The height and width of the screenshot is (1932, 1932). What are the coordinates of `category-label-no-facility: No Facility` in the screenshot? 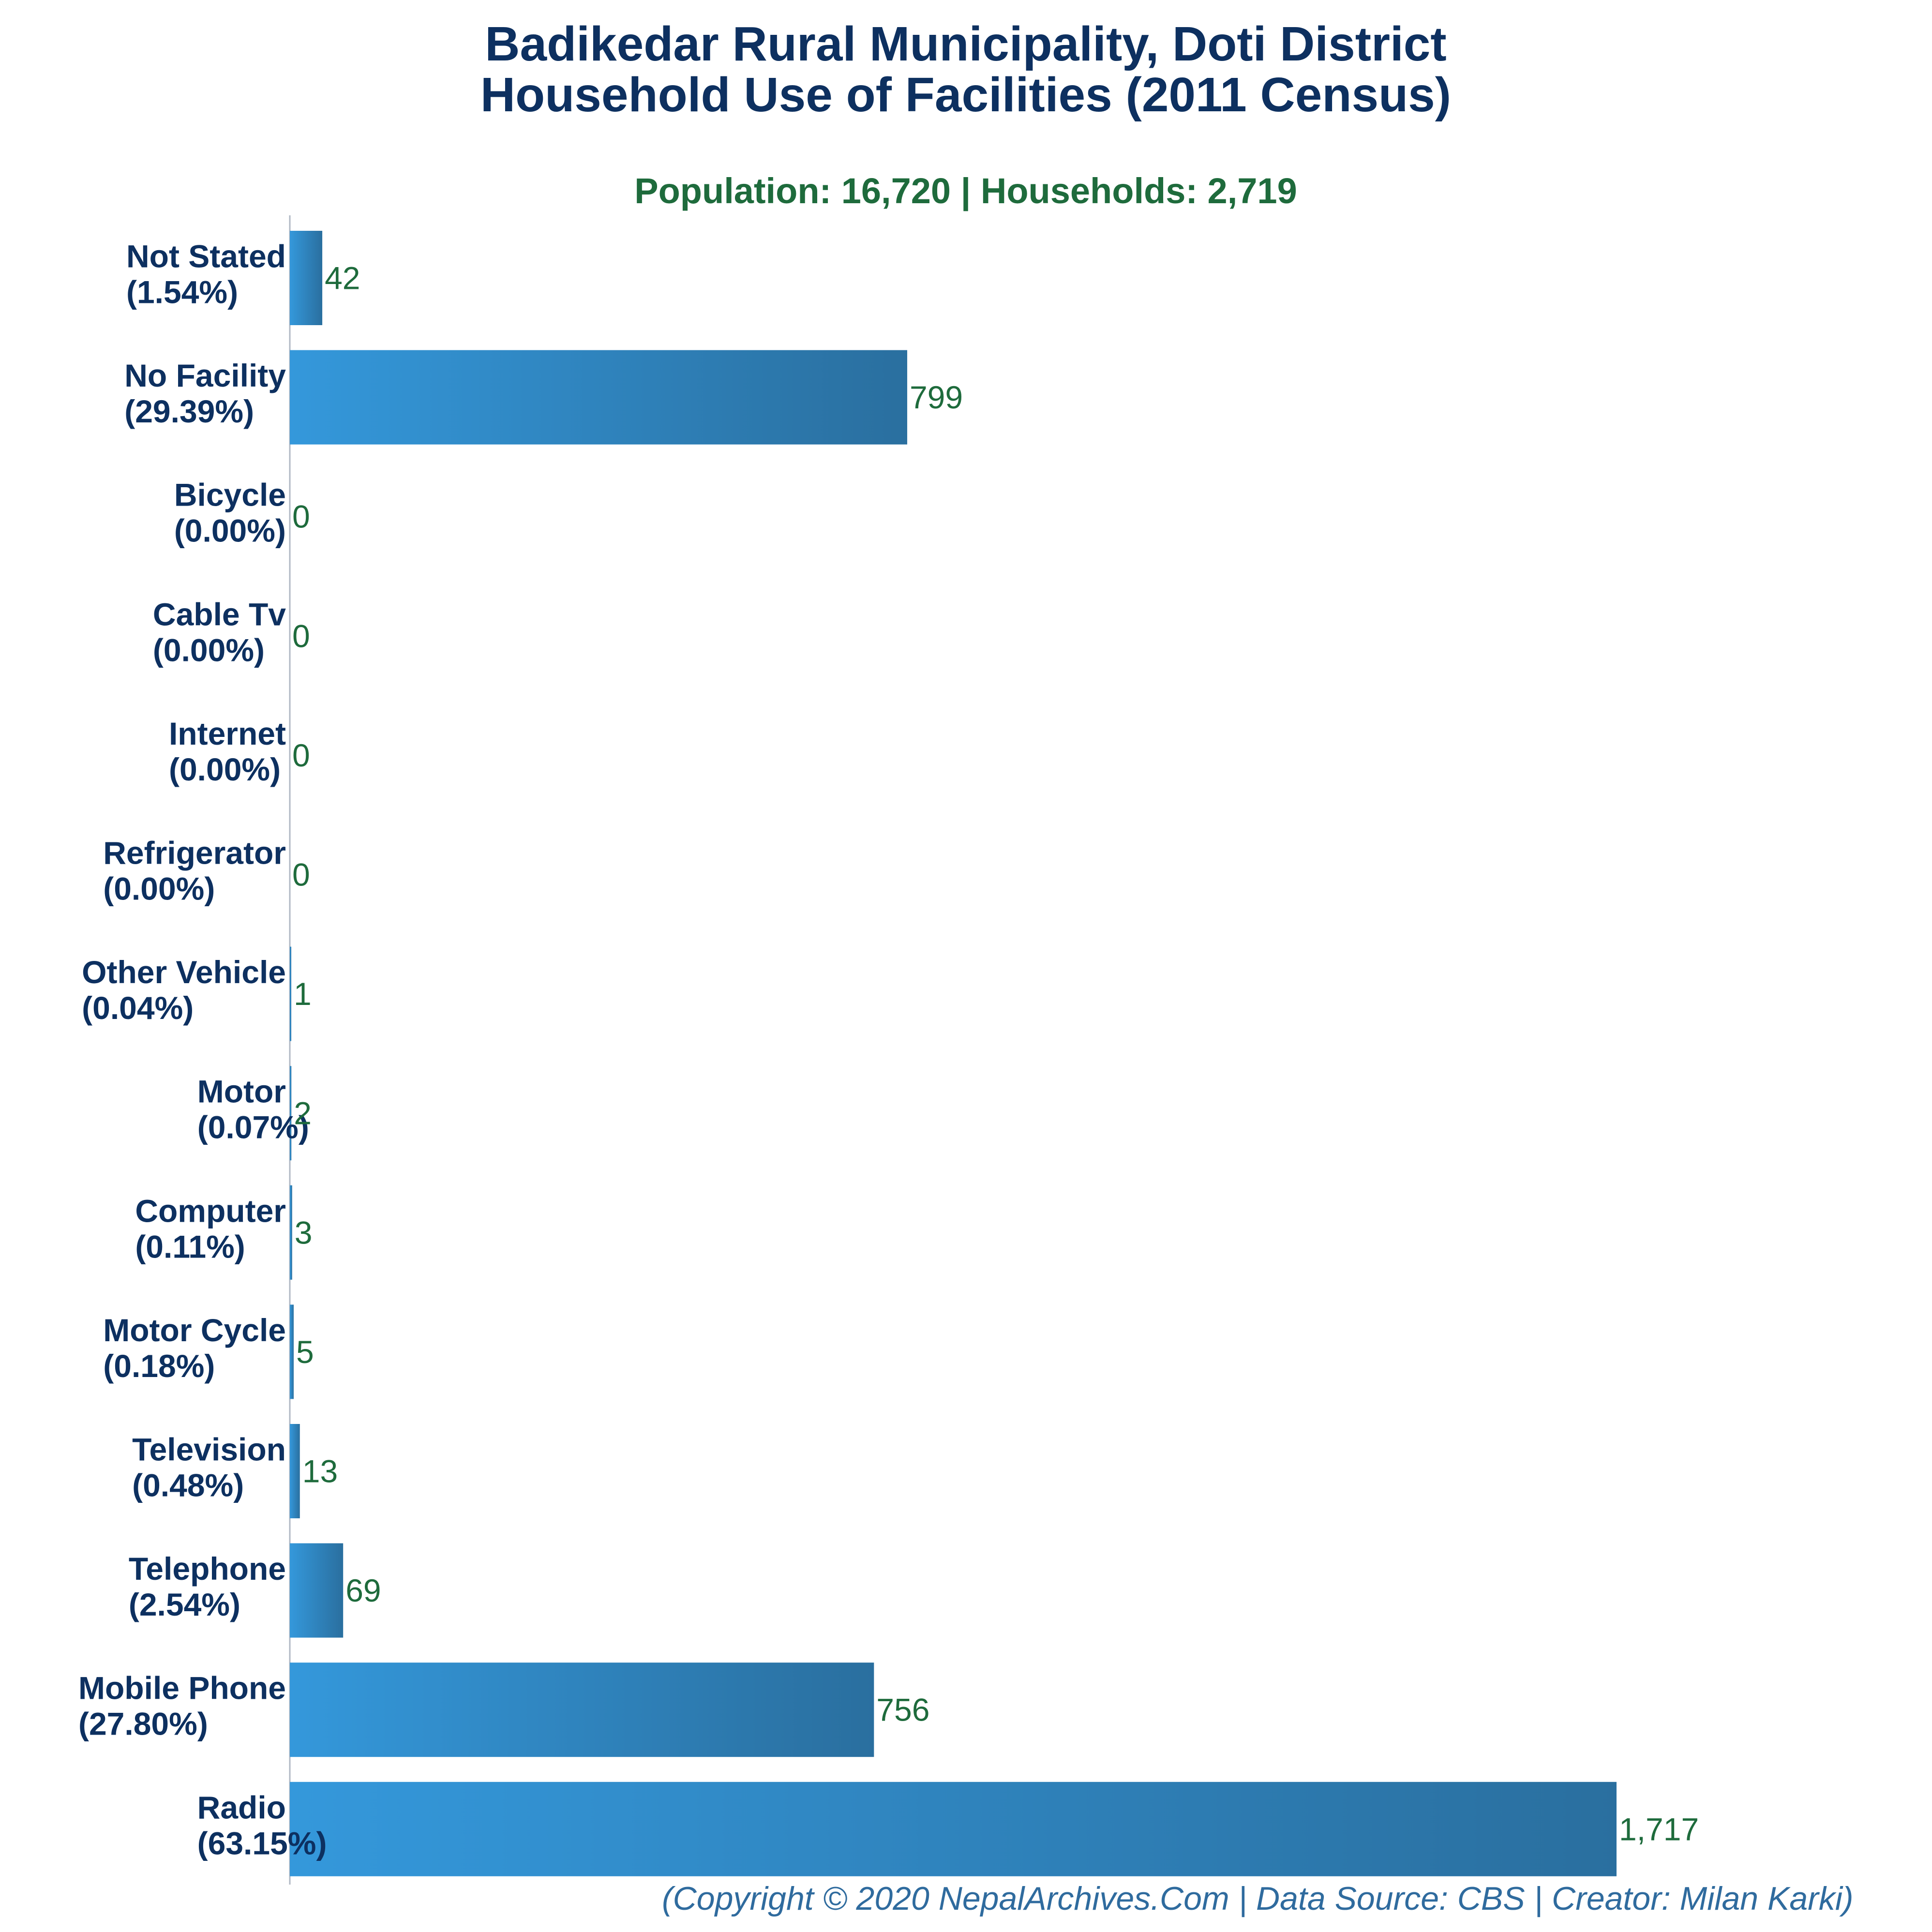 It's located at (205, 375).